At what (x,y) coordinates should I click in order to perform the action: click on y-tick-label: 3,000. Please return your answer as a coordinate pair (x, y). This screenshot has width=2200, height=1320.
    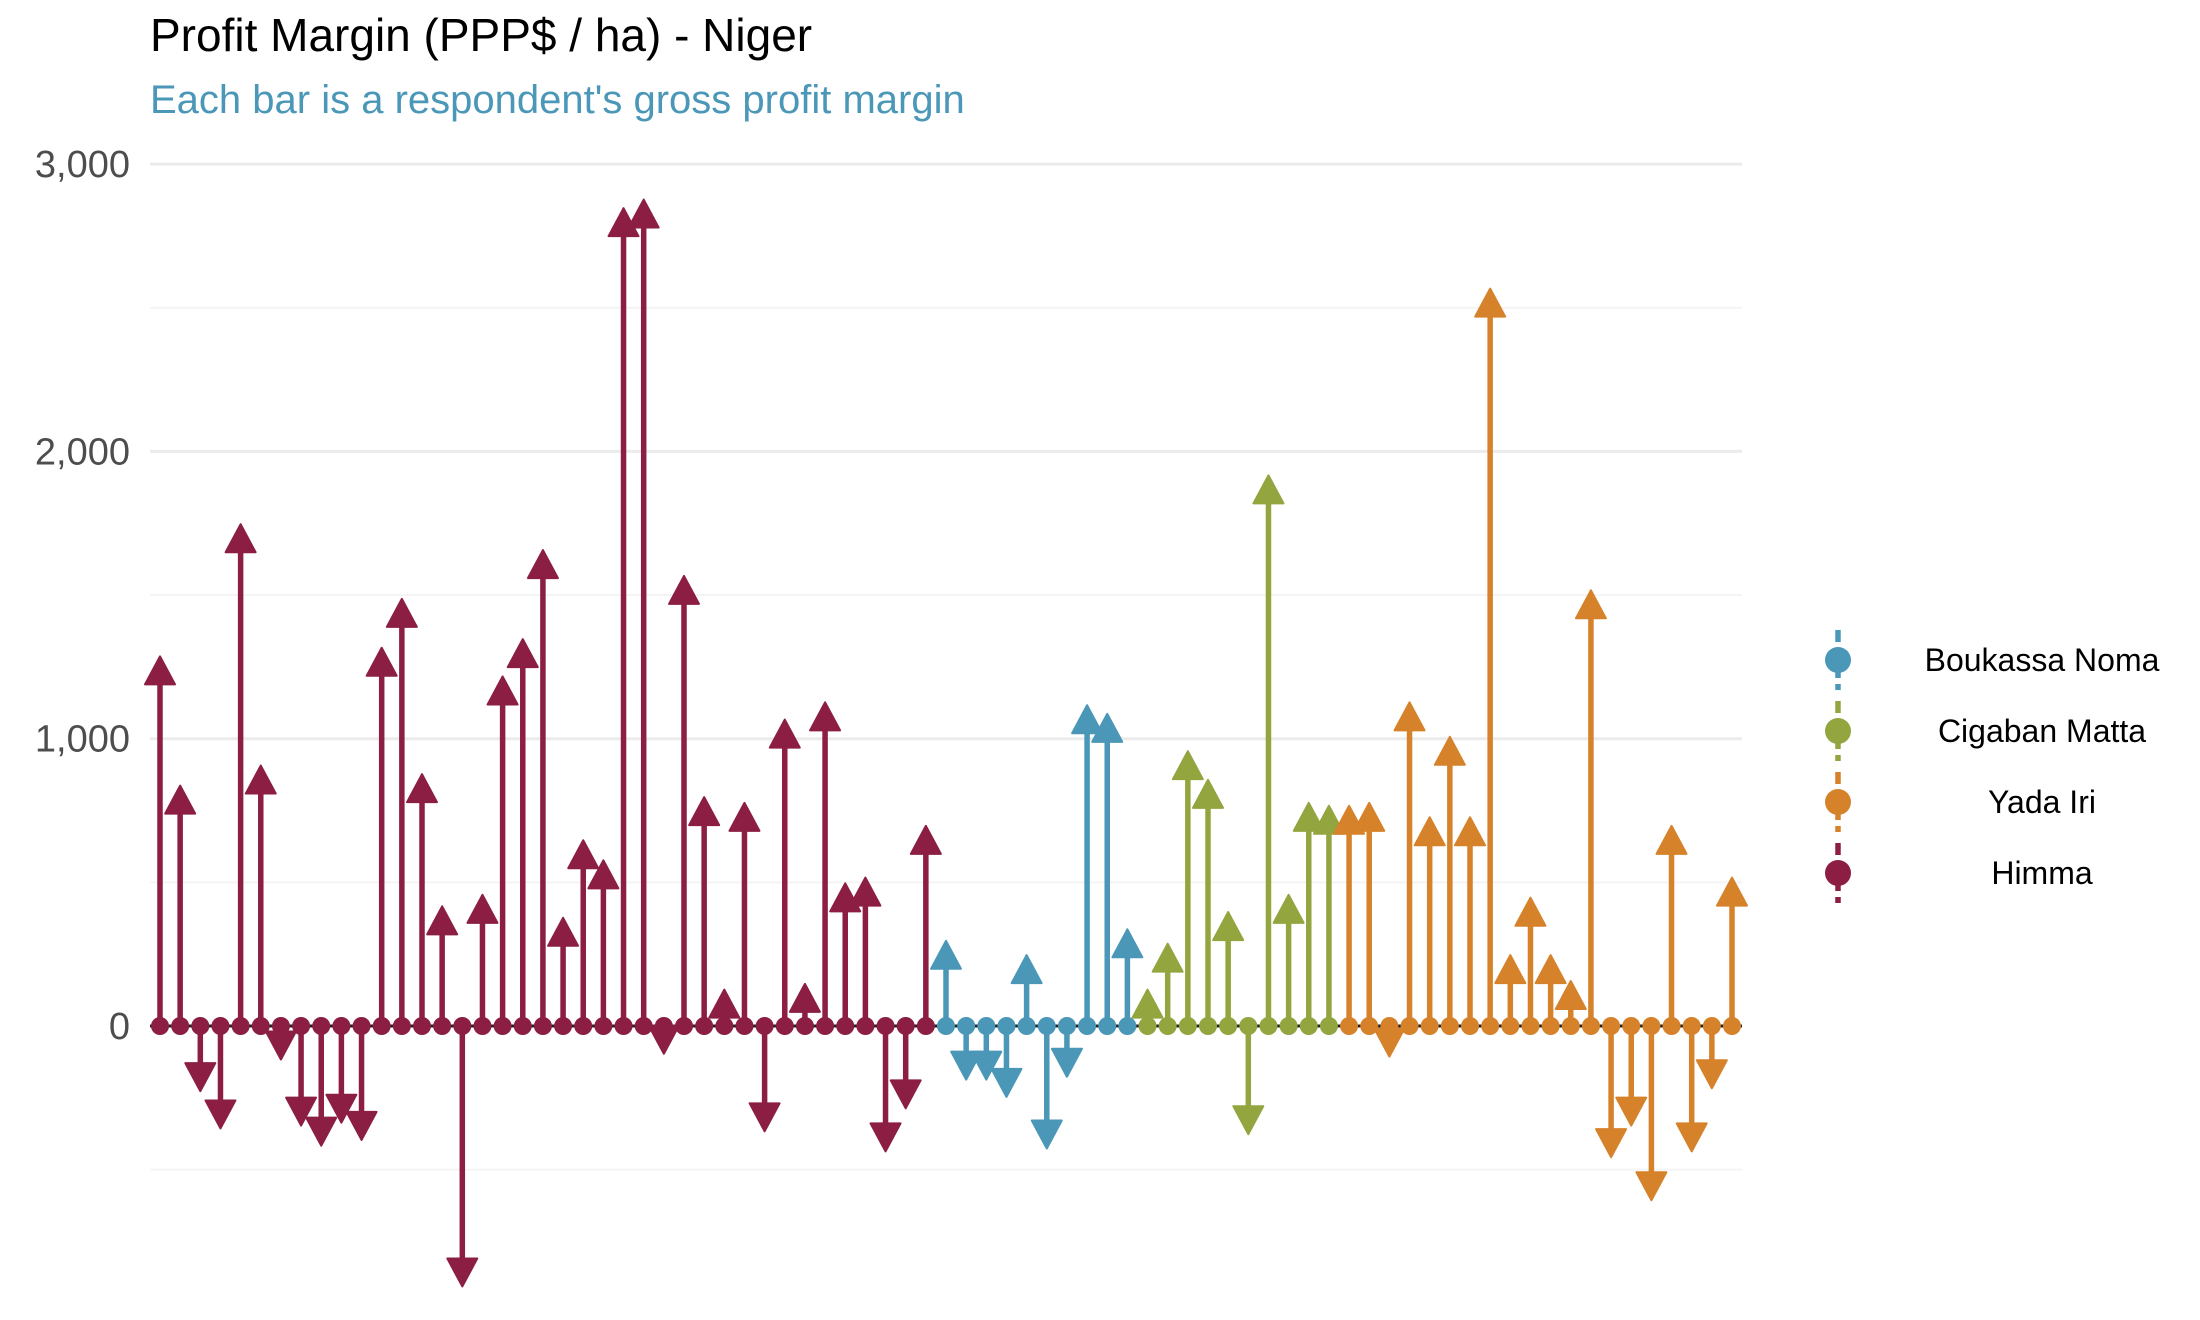
    Looking at the image, I should click on (82, 165).